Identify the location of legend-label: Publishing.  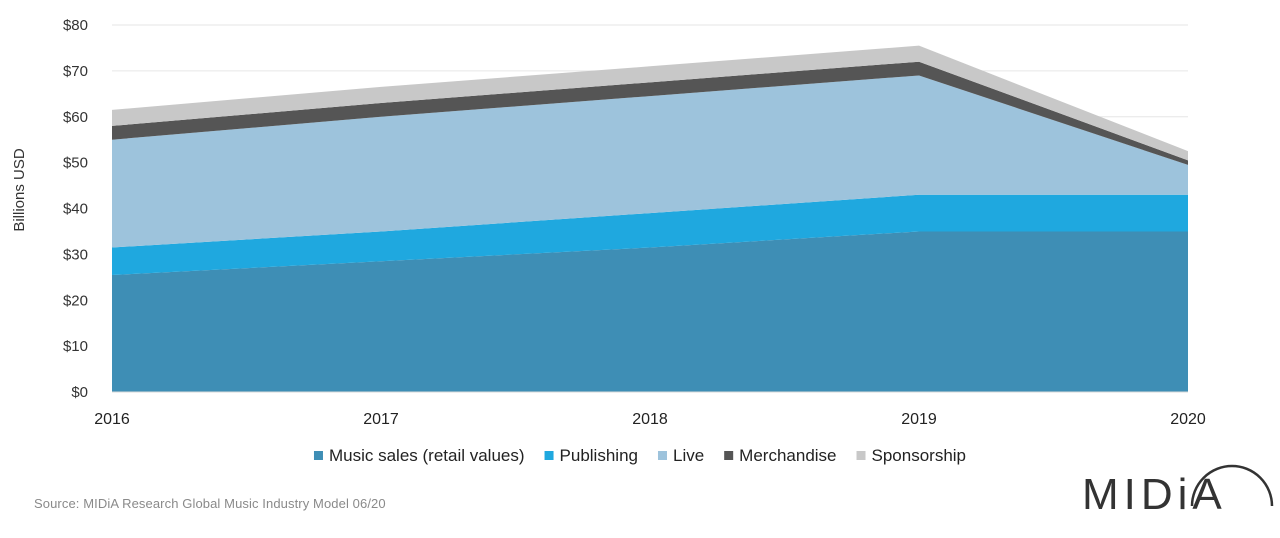
(599, 455).